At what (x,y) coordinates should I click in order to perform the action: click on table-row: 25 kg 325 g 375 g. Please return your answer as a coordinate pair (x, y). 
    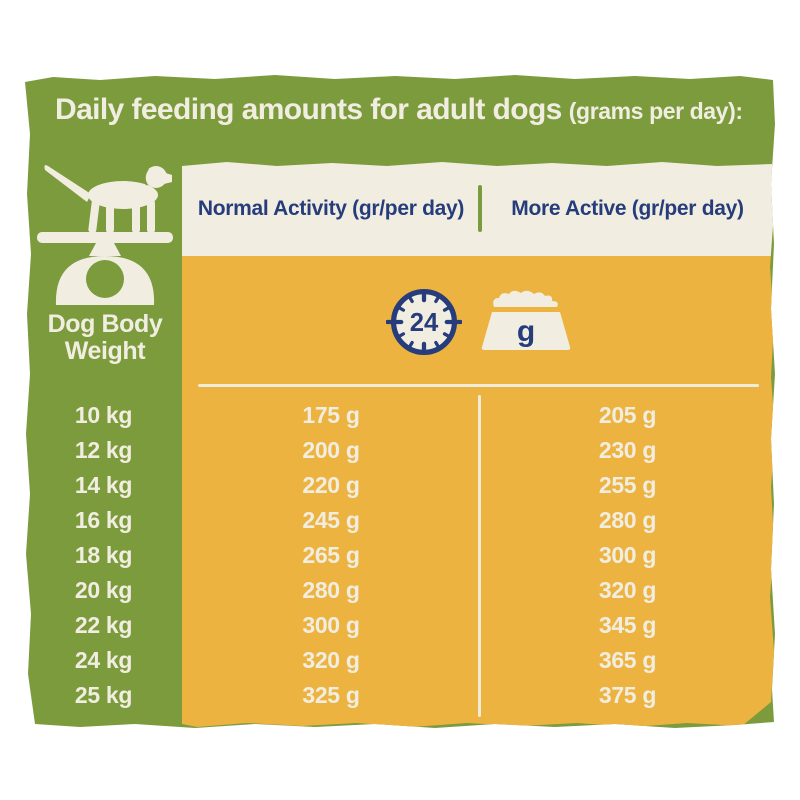
    Looking at the image, I should click on (400, 695).